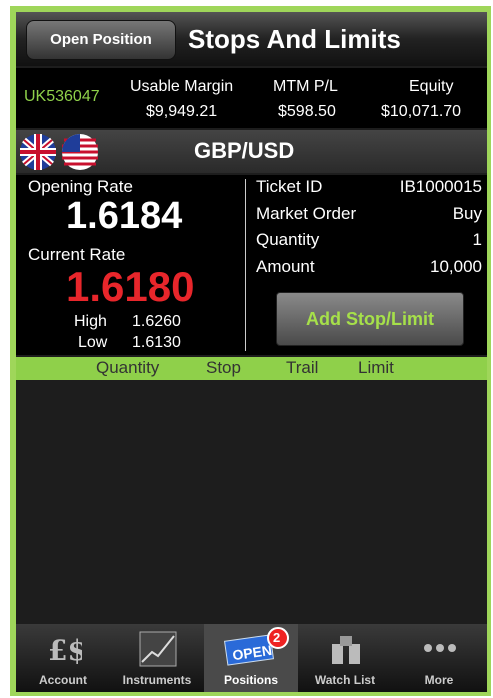 The height and width of the screenshot is (698, 493). I want to click on badge: 2, so click(277, 637).